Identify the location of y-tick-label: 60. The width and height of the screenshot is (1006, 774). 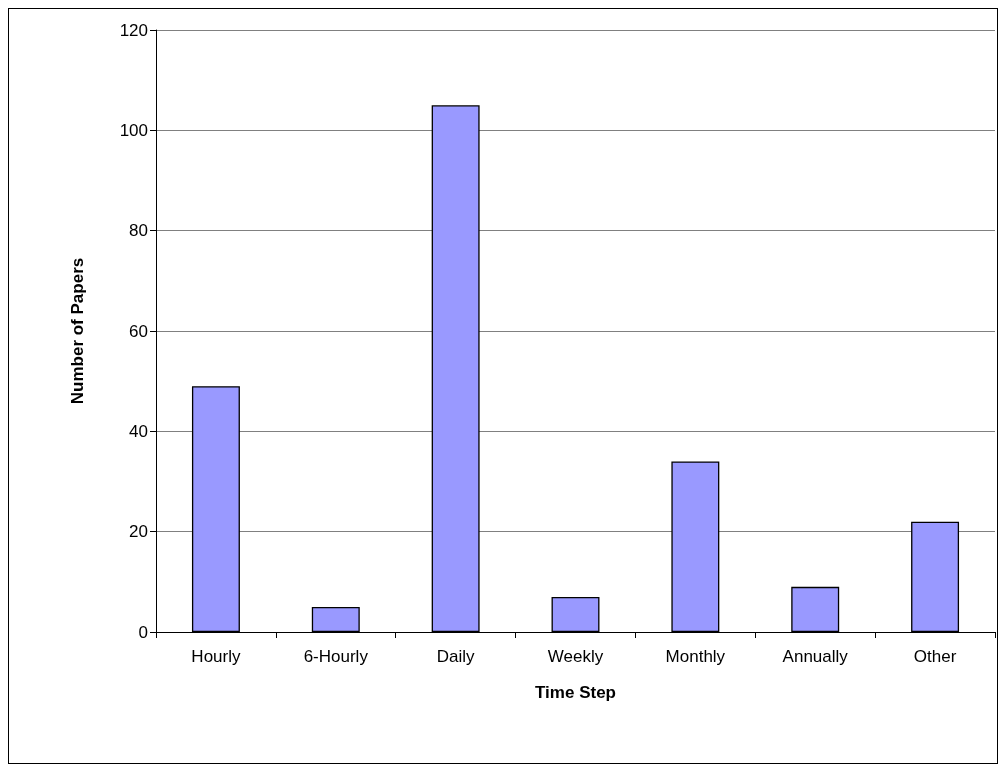
(138, 331).